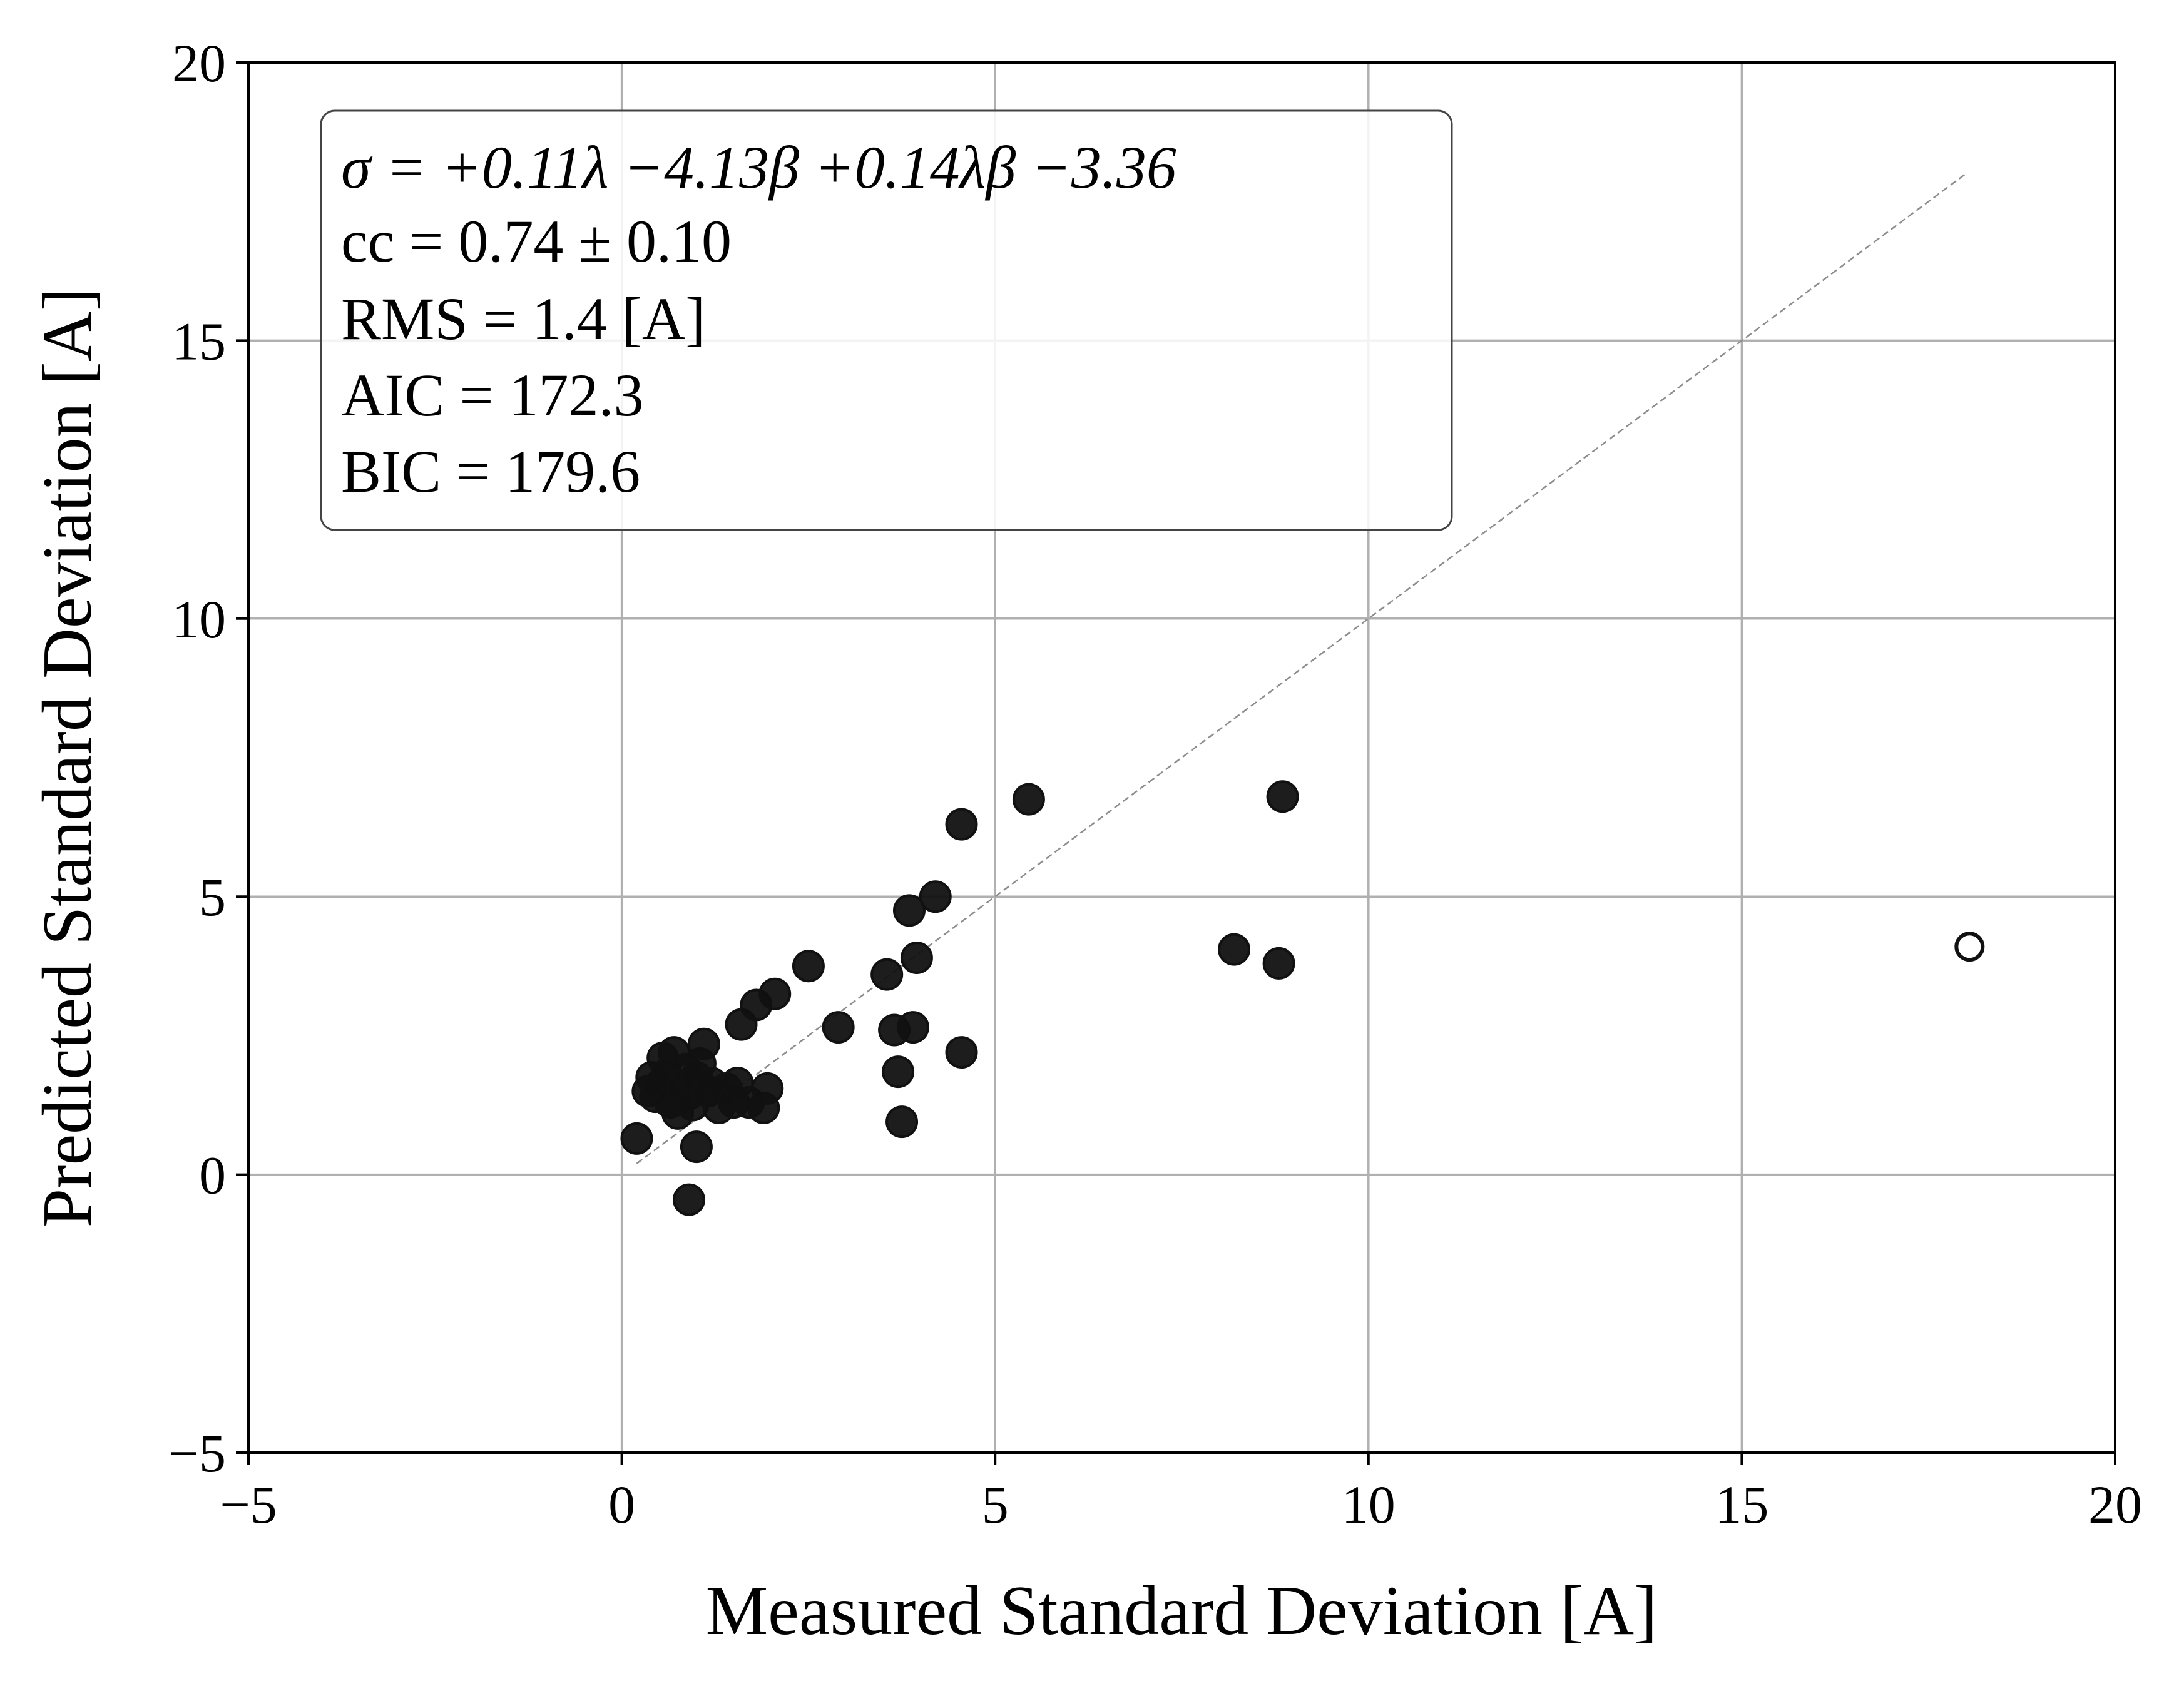 The height and width of the screenshot is (1686, 2184). I want to click on x-tick-label: 10, so click(1369, 1505).